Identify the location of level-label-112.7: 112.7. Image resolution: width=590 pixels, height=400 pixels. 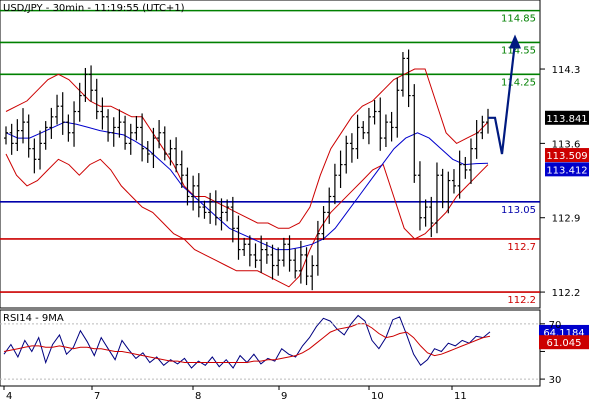
(521, 247).